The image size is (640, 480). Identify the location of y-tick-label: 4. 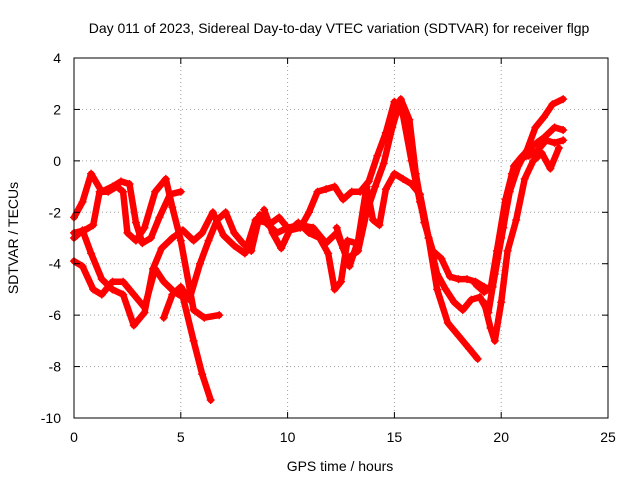
(57, 58).